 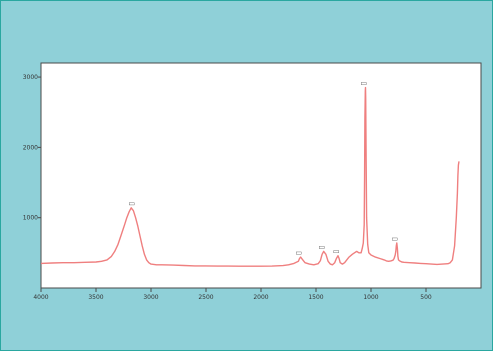 I want to click on y-tick-label: 1000, so click(x=30, y=218).